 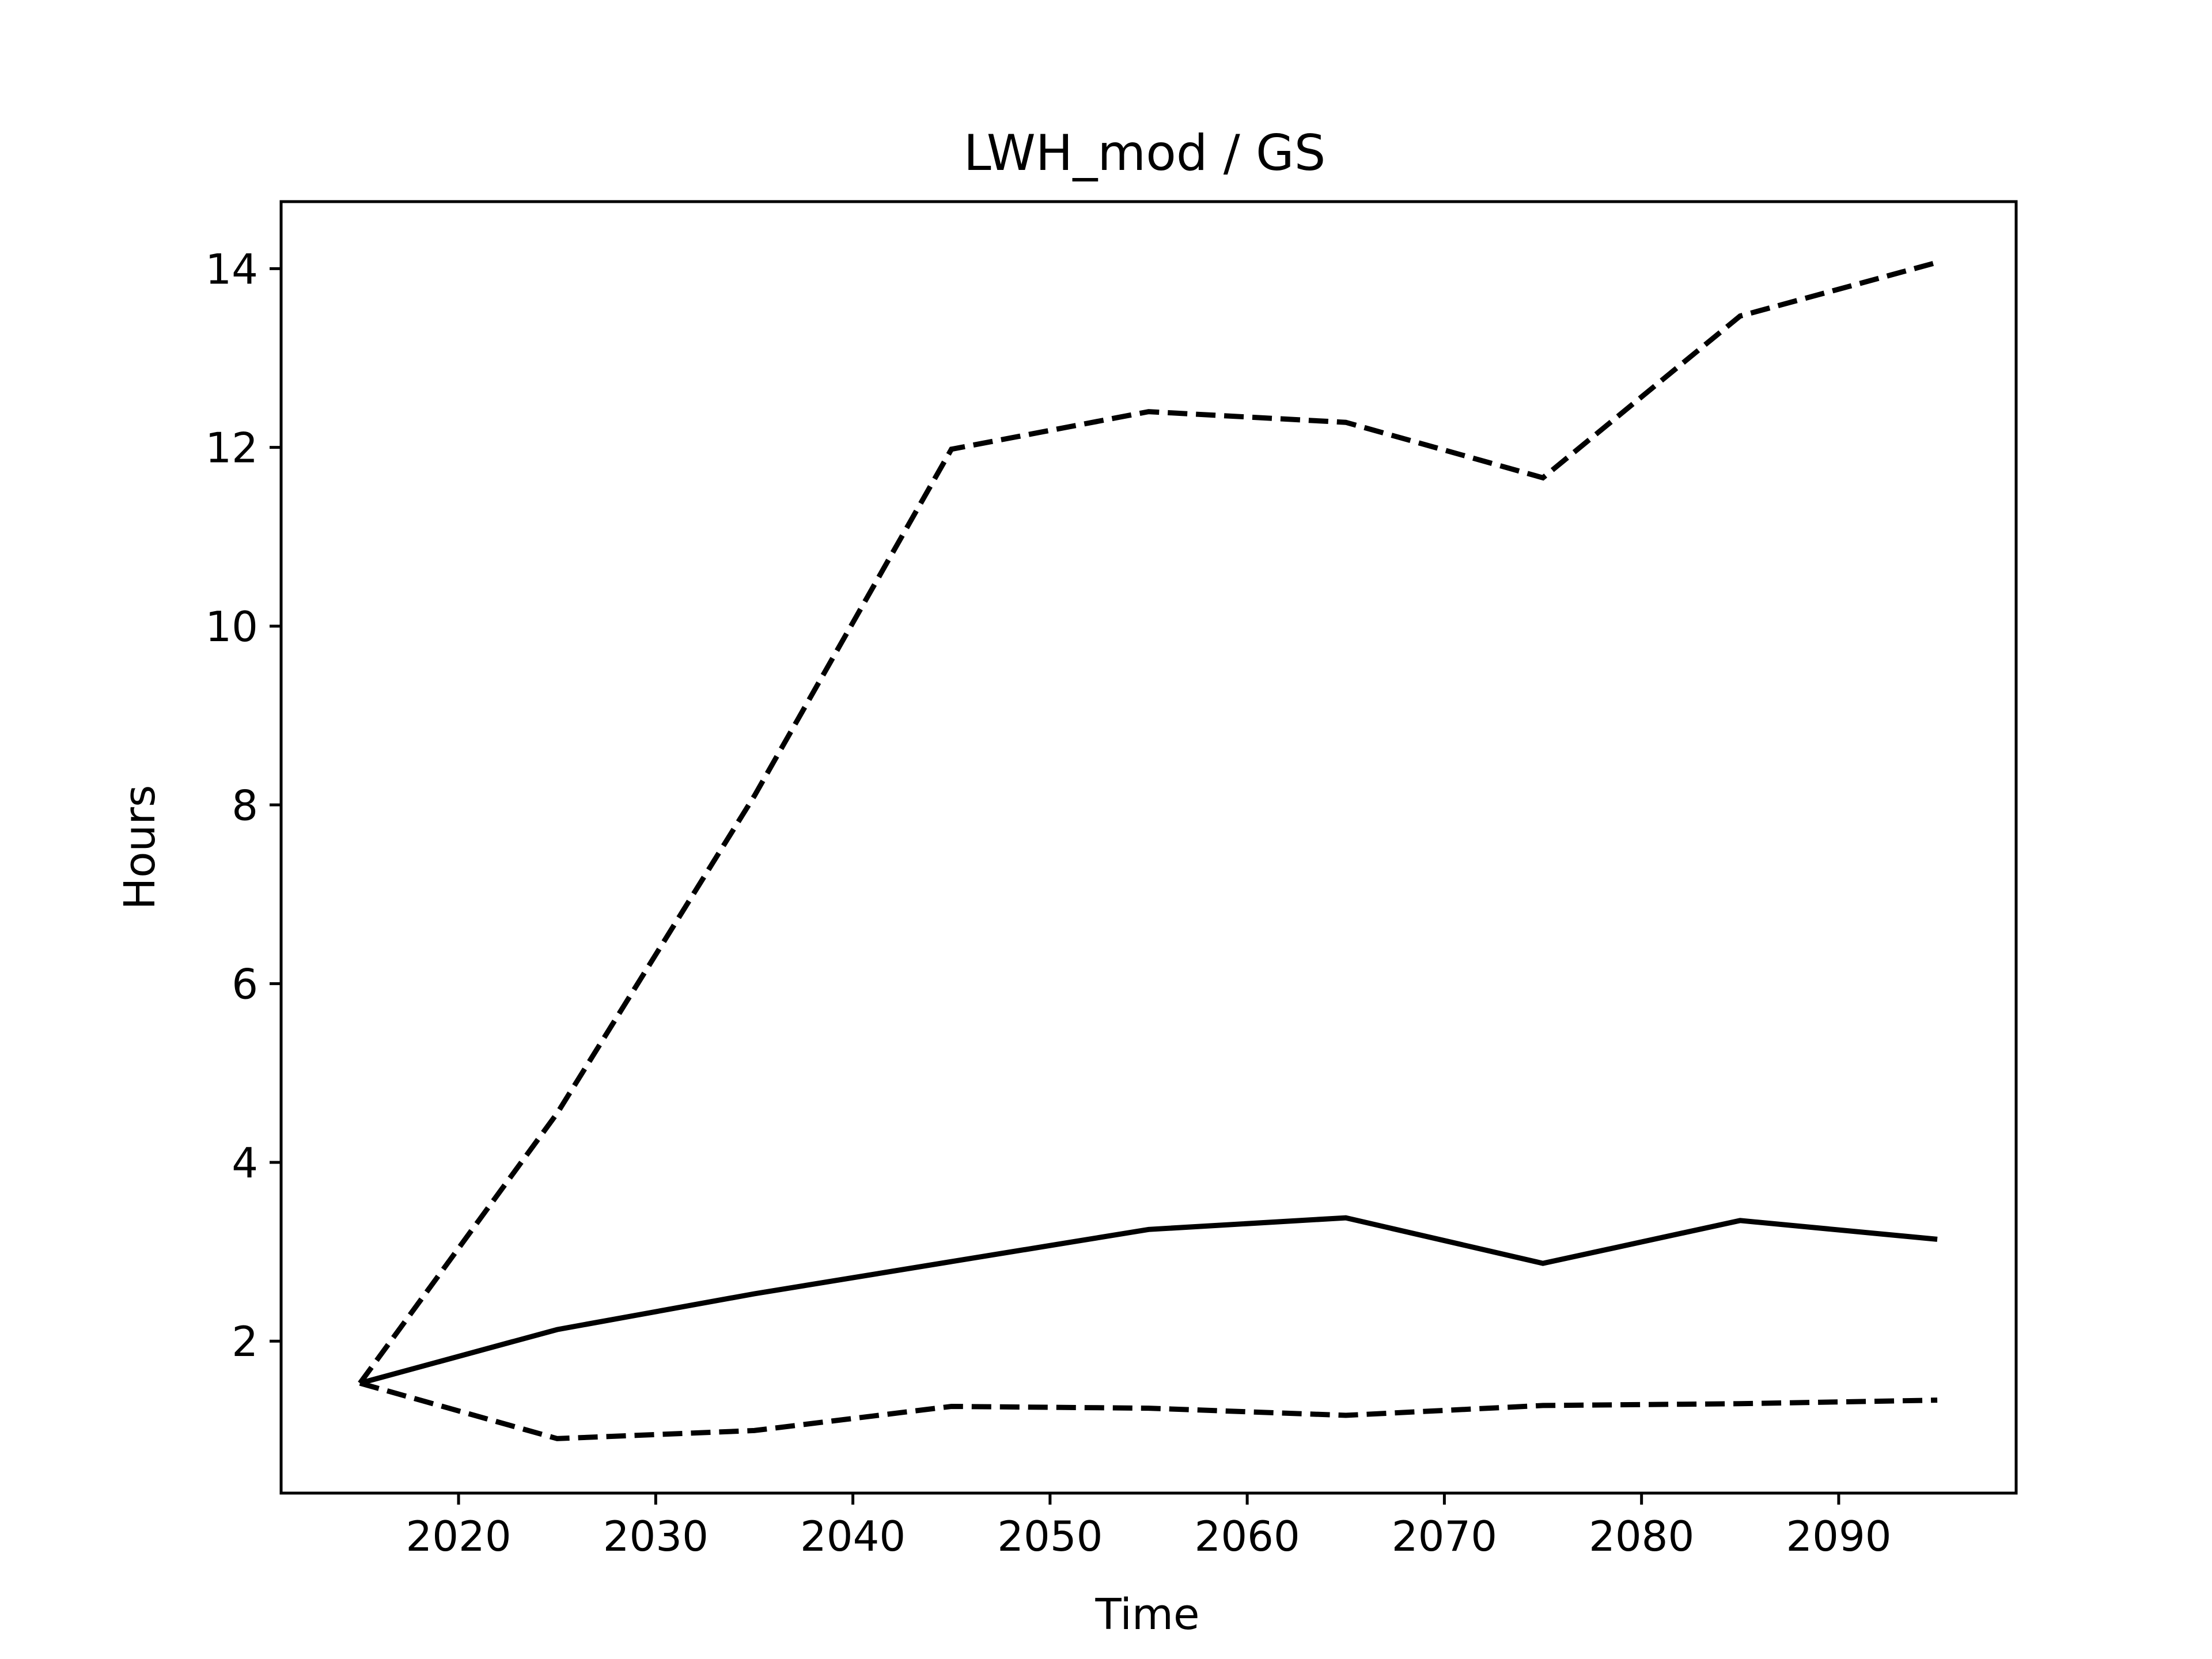 What do you see at coordinates (231, 627) in the screenshot?
I see `y-tick-label: 10` at bounding box center [231, 627].